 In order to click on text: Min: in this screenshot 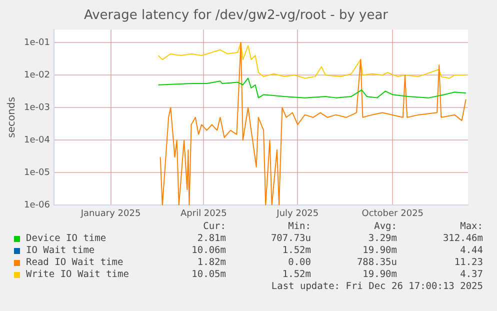, I will do `click(299, 227)`.